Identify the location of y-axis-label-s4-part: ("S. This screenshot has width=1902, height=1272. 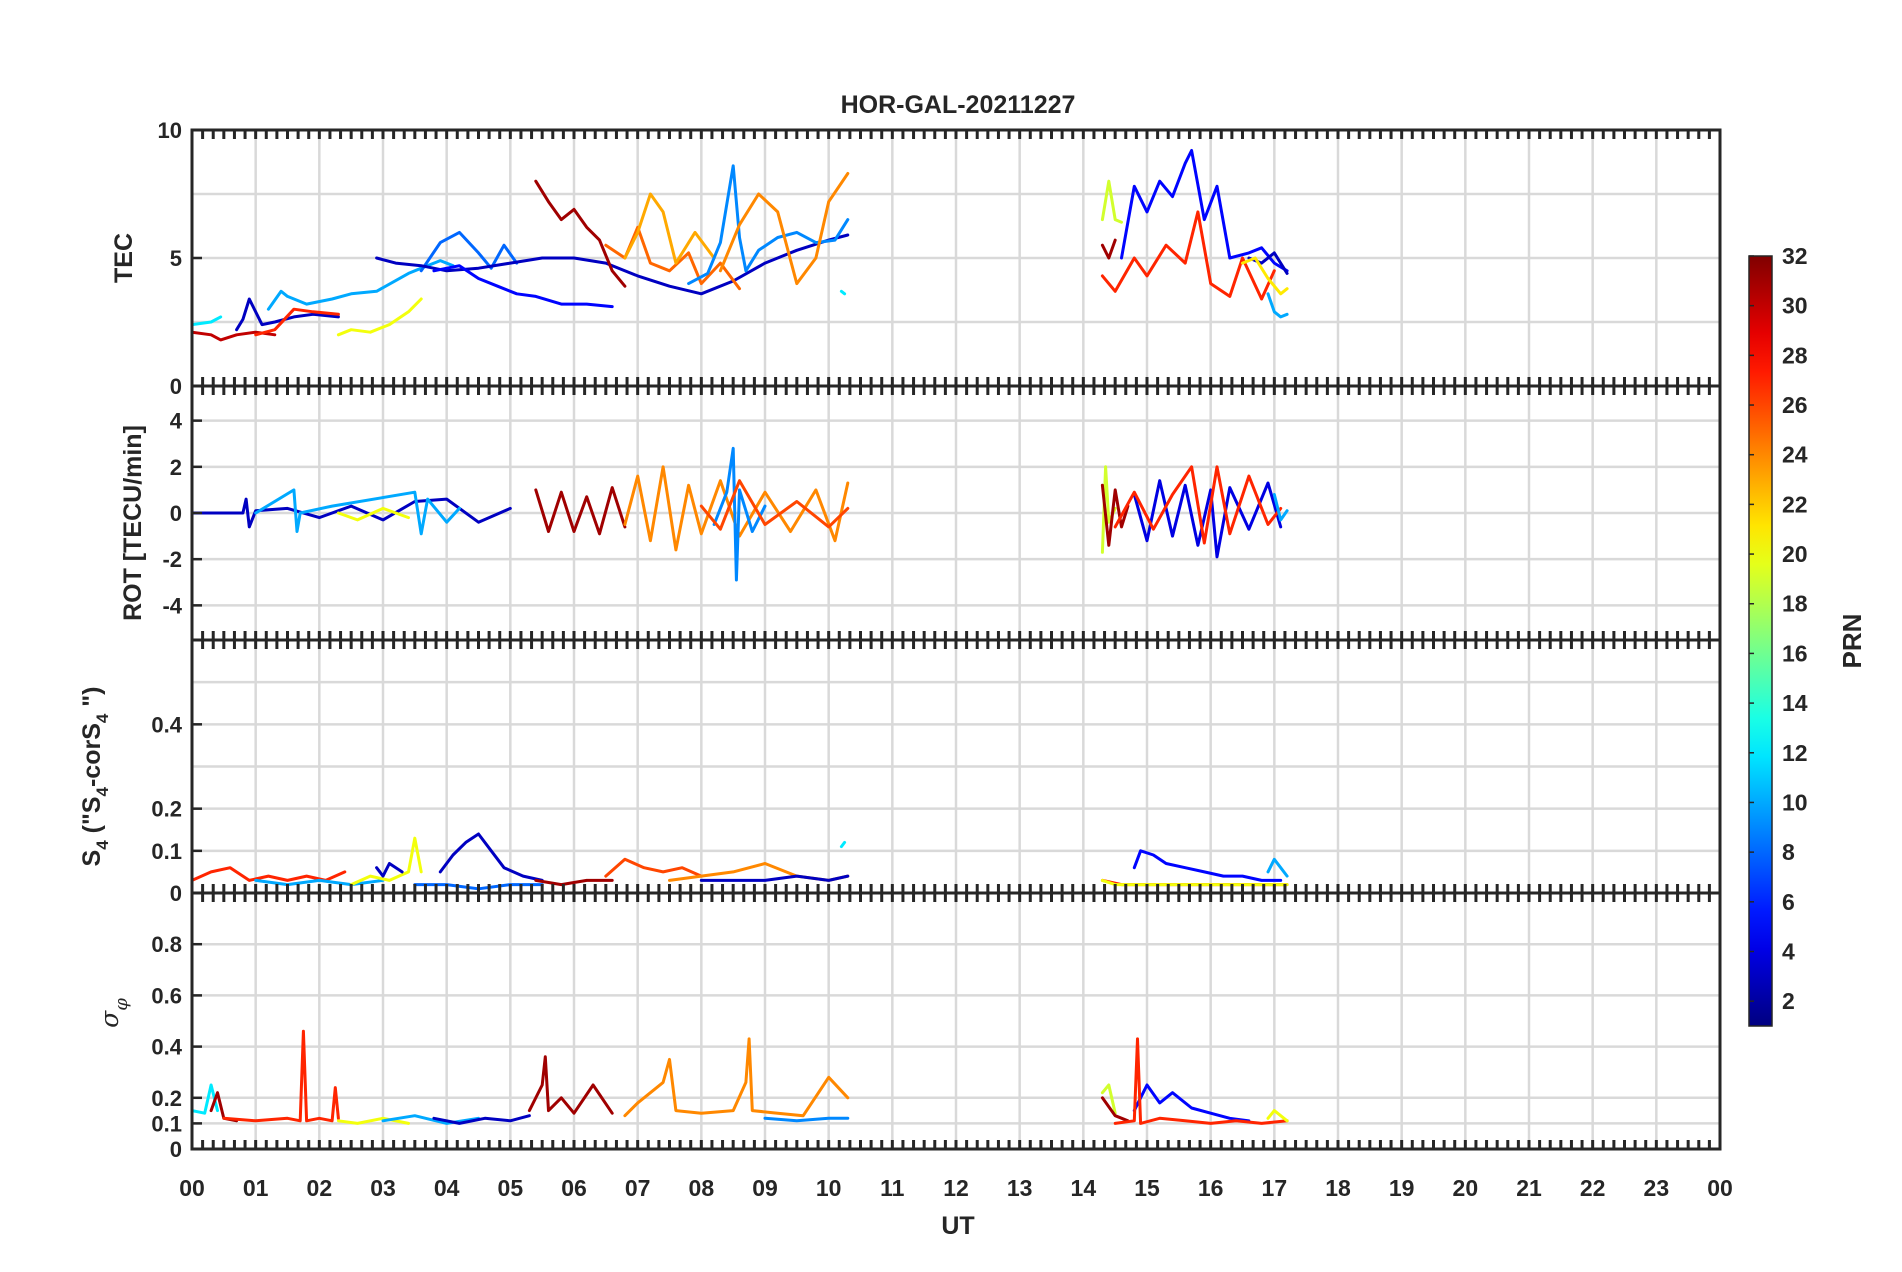
(92, 819).